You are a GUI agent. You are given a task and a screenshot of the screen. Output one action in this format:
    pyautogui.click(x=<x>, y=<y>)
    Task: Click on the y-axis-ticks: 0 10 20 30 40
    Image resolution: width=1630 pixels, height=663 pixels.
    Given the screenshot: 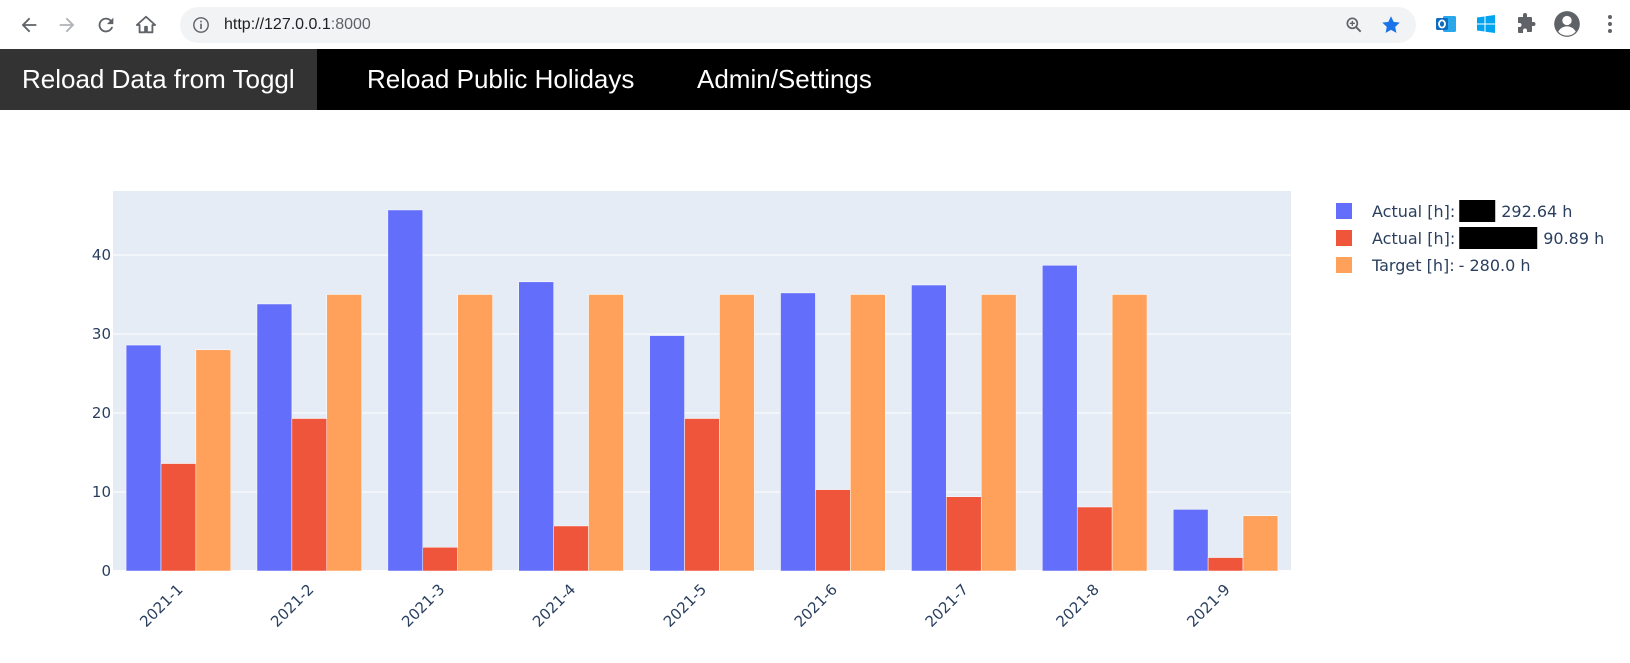 What is the action you would take?
    pyautogui.click(x=101, y=413)
    